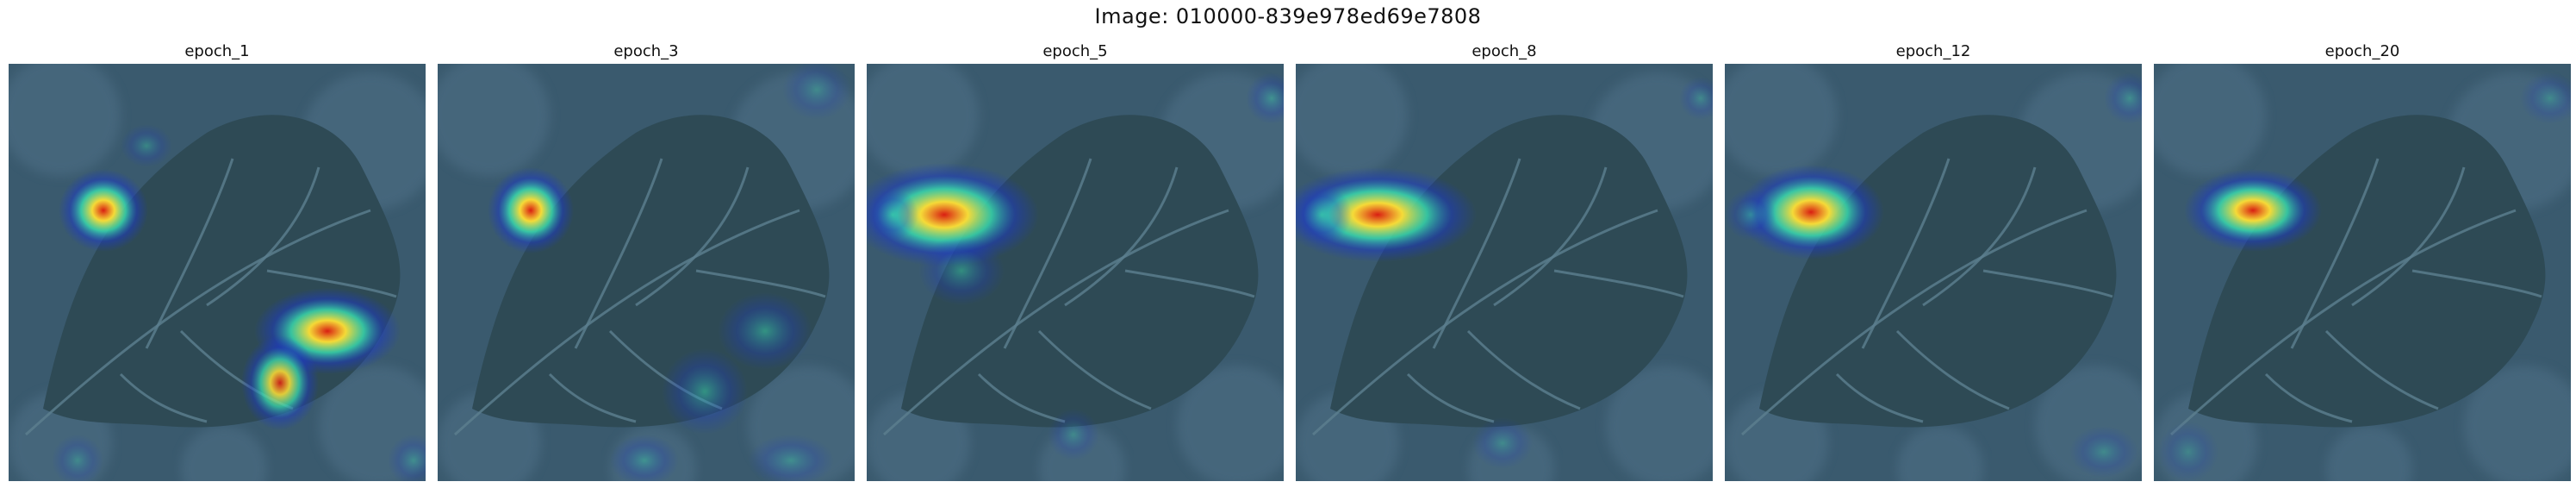 The width and height of the screenshot is (2576, 488). What do you see at coordinates (1075, 51) in the screenshot?
I see `panel-title: epoch_5` at bounding box center [1075, 51].